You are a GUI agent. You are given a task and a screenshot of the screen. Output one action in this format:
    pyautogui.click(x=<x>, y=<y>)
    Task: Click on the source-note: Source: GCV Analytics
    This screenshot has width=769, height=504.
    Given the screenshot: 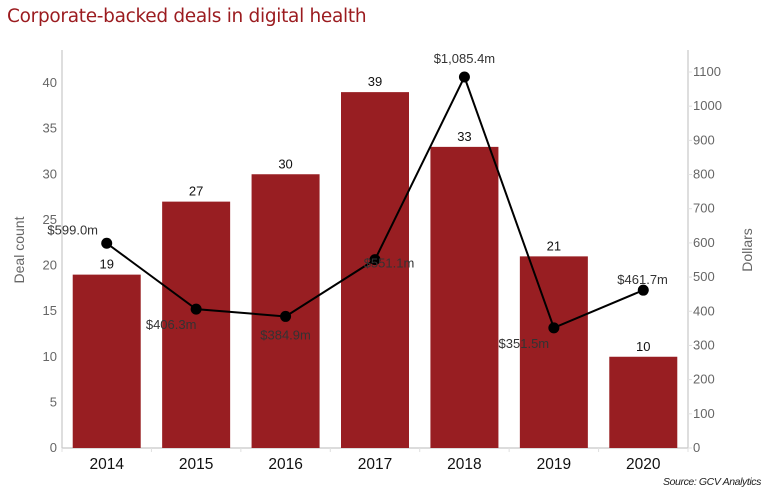 What is the action you would take?
    pyautogui.click(x=712, y=482)
    